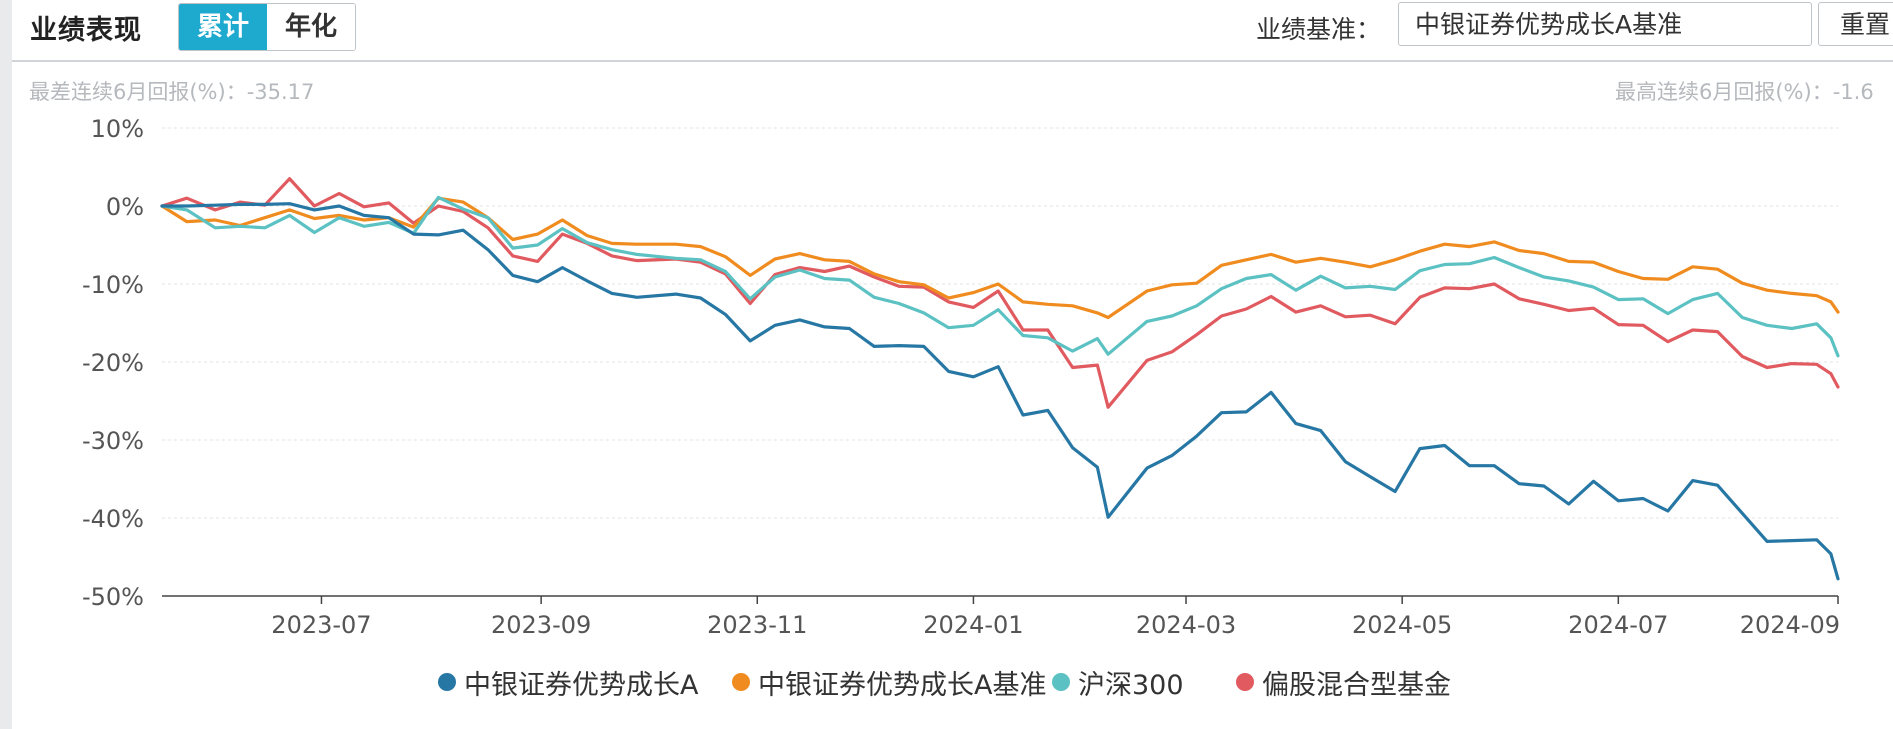 This screenshot has height=729, width=1893. I want to click on y-tick-label: -40%, so click(113, 519).